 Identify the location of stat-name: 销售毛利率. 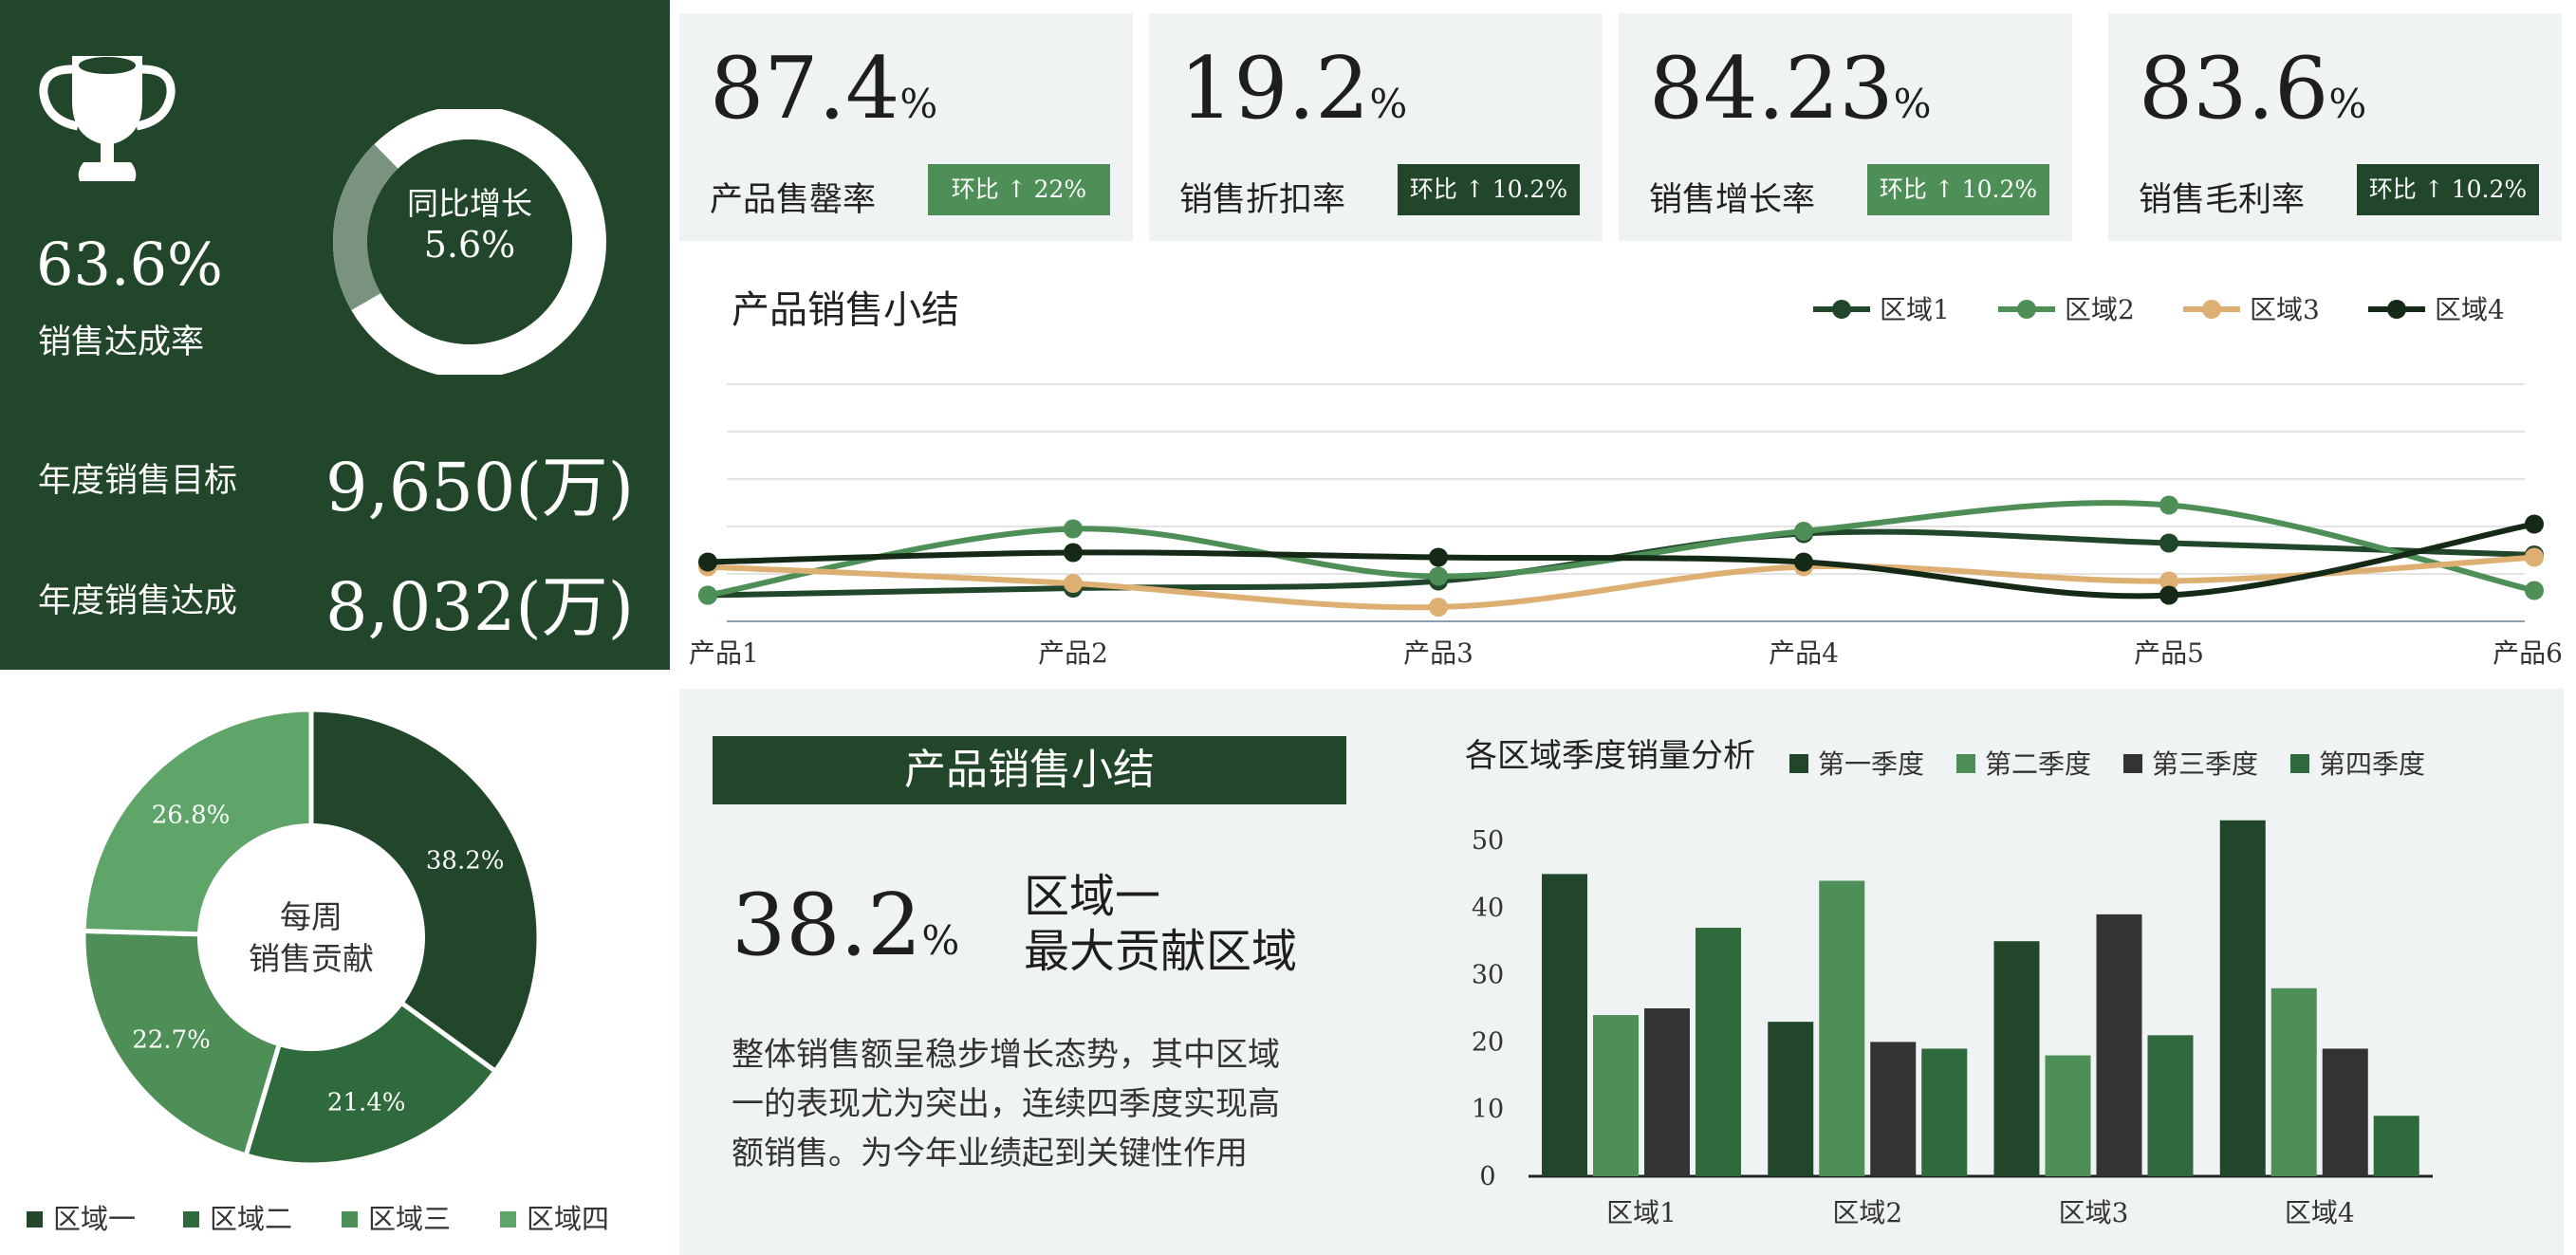
(2222, 200).